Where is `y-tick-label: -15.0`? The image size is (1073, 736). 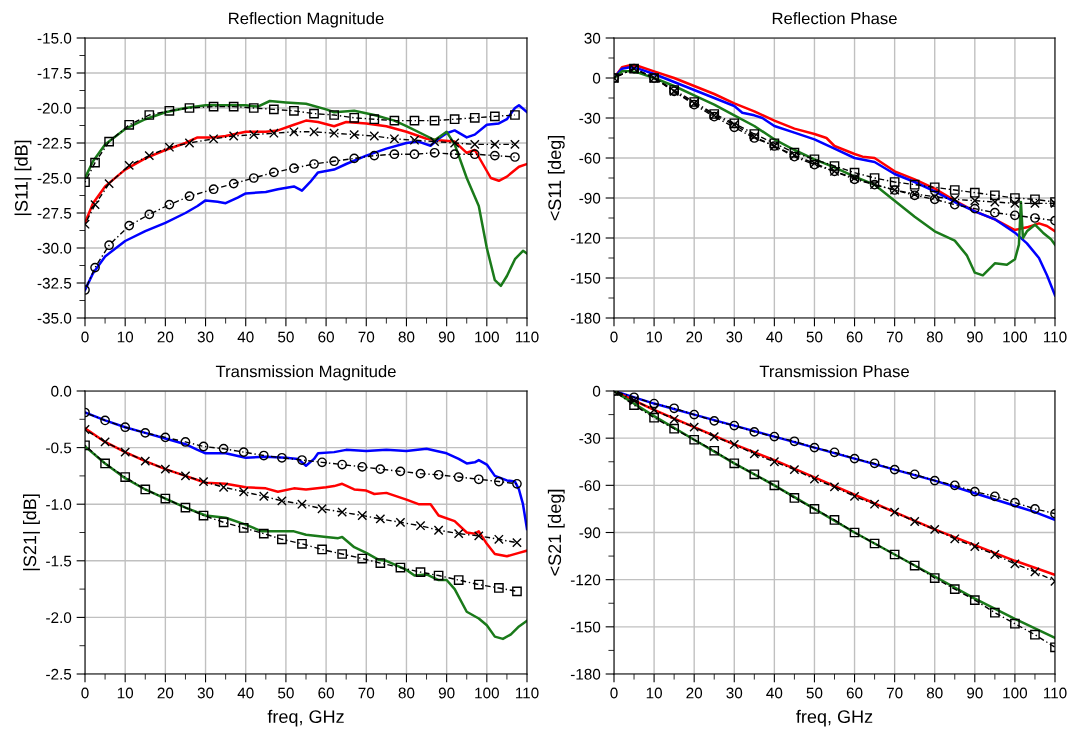
y-tick-label: -15.0 is located at coordinates (54, 38).